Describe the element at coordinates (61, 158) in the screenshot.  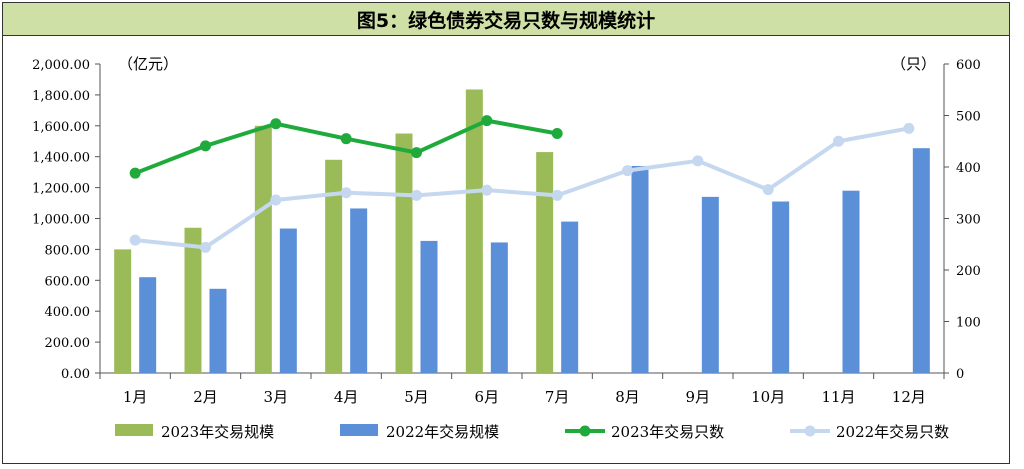
I see `left-tick-label: 1,400.00` at that location.